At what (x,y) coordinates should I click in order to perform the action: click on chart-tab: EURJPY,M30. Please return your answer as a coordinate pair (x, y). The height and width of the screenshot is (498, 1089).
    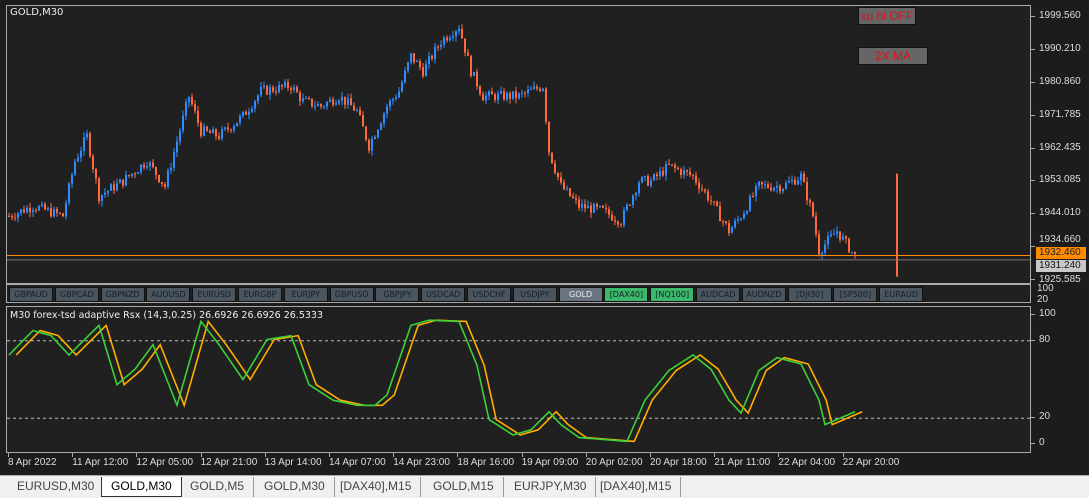
    Looking at the image, I should click on (551, 487).